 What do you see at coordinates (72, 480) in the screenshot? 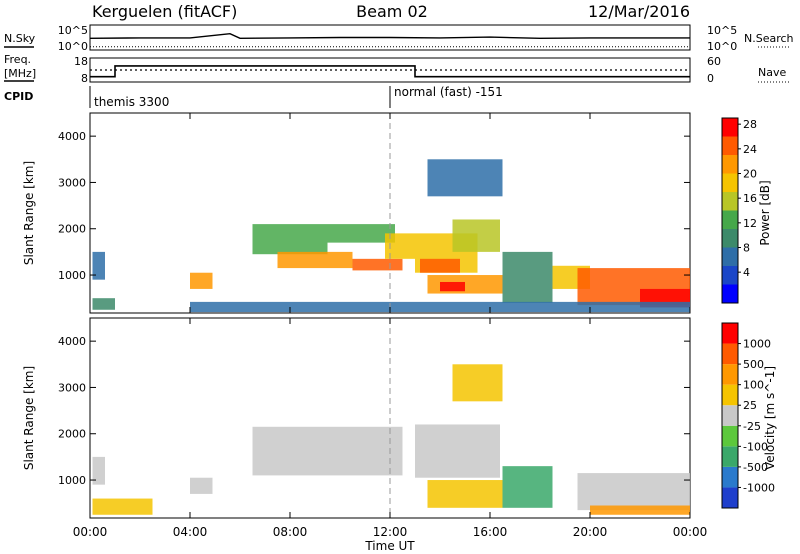
I see `vel-ytick-label-0: 1000` at bounding box center [72, 480].